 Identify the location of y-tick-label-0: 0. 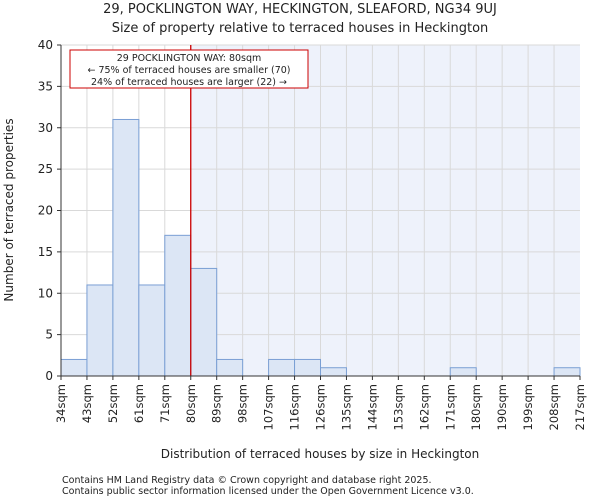
(49, 376).